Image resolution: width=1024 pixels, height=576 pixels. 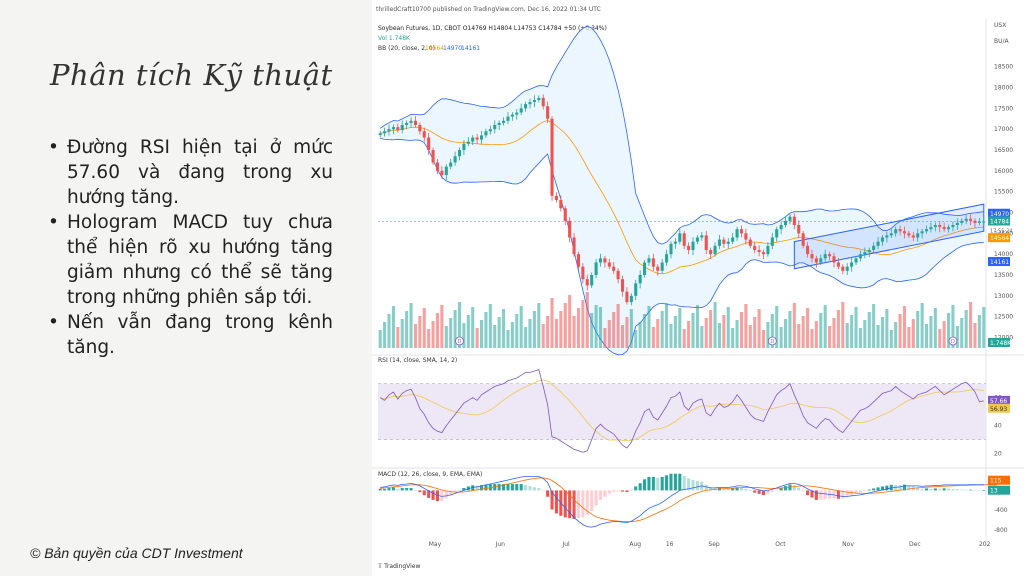 What do you see at coordinates (1001, 343) in the screenshot?
I see `volume-badge-text: 1.748K` at bounding box center [1001, 343].